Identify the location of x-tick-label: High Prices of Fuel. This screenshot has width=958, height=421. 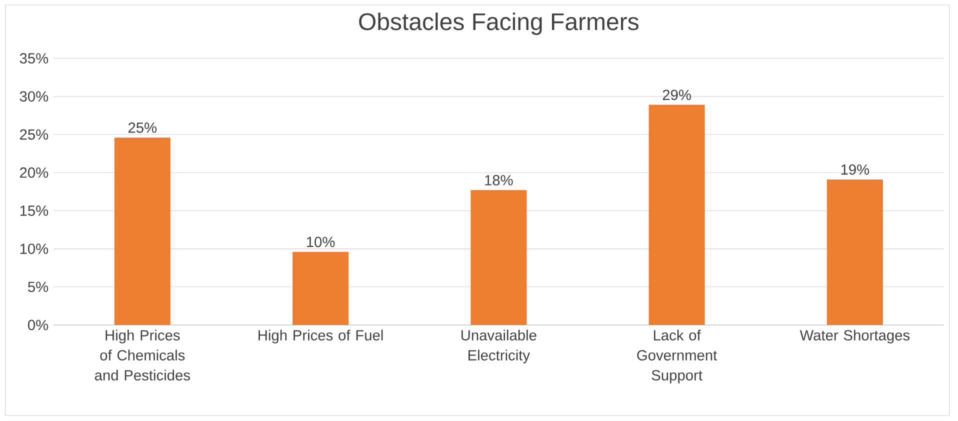
(320, 337).